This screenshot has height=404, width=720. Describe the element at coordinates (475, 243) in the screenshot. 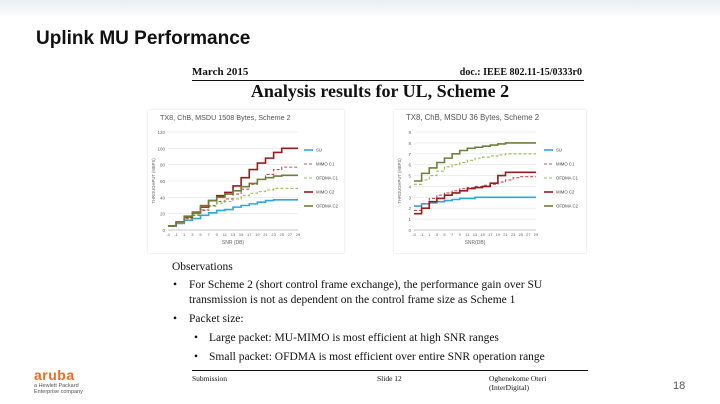

I see `x-axis-label: SNR(DB)` at that location.